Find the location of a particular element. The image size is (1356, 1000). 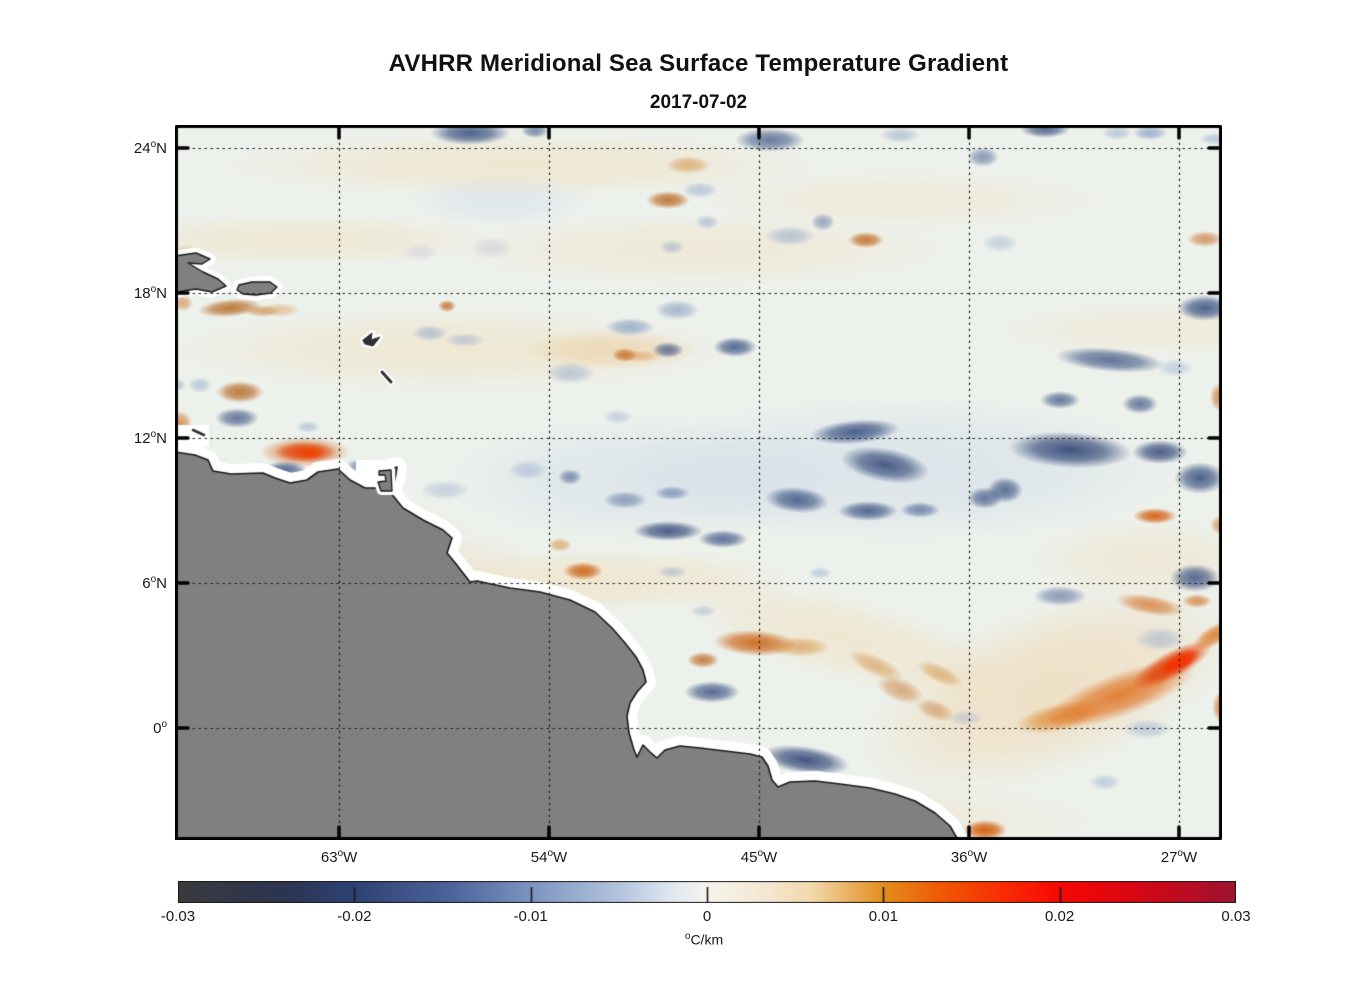

colorbar-tick-label: -0.01 is located at coordinates (530, 916).